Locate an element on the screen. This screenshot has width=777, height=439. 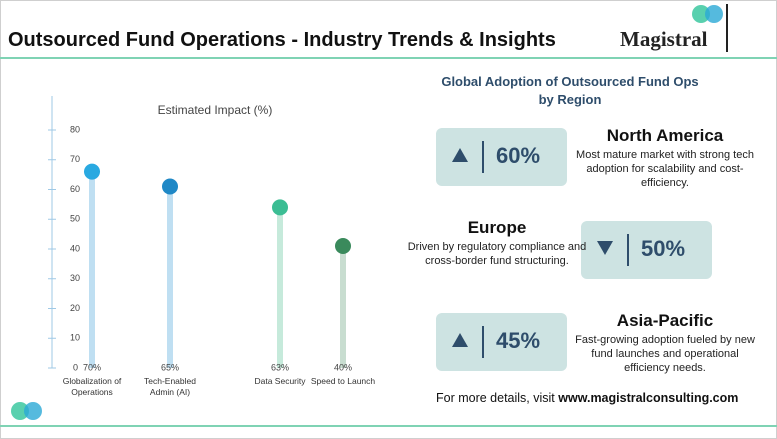
y-tick-label: 20 is located at coordinates (75, 308).